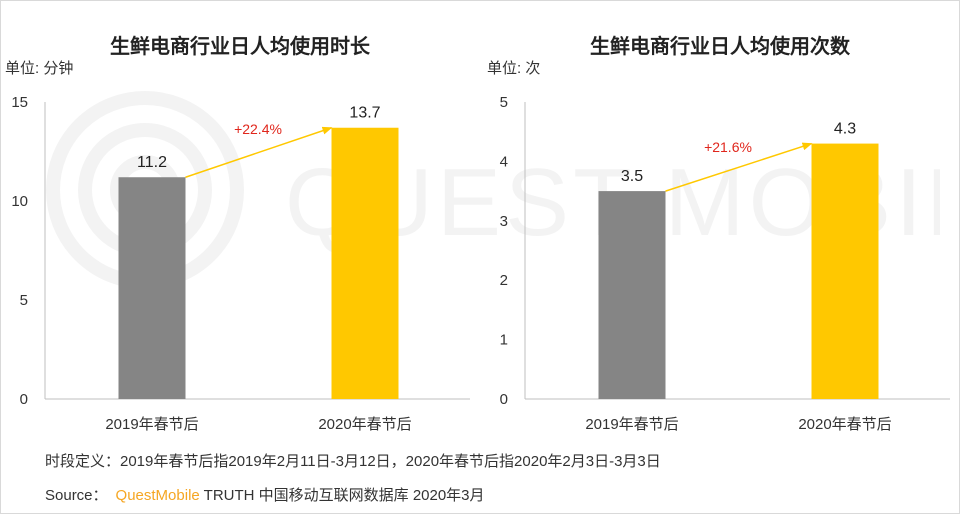 This screenshot has height=514, width=960. Describe the element at coordinates (240, 46) in the screenshot. I see `chart-title: 生鲜电商行业日人均使用时长` at that location.